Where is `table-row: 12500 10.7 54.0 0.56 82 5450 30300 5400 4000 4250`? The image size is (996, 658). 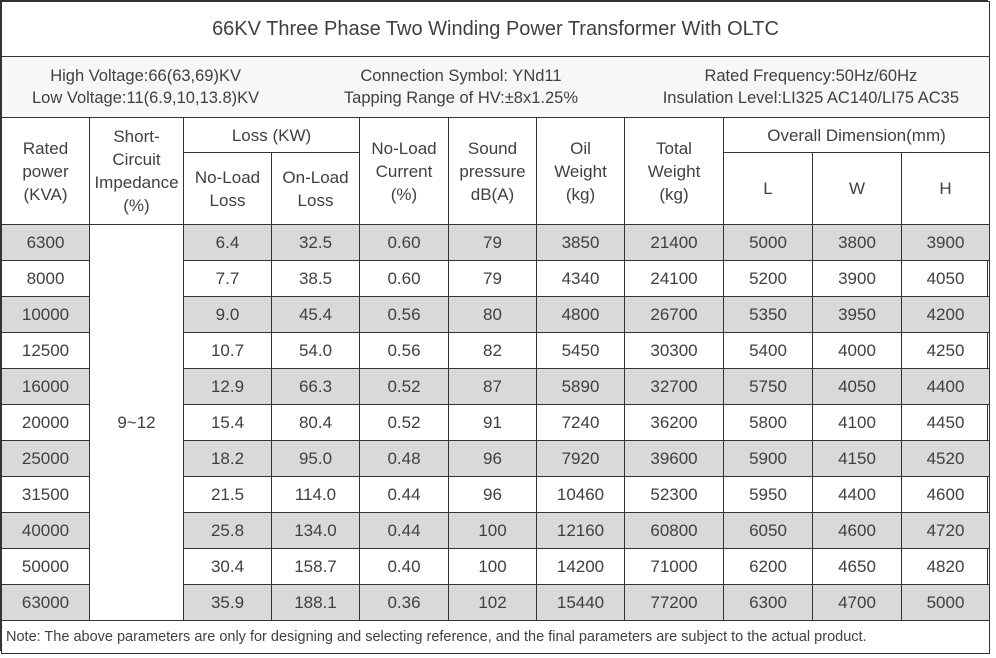 table-row: 12500 10.7 54.0 0.56 82 5450 30300 5400 4000 4250 is located at coordinates (496, 350).